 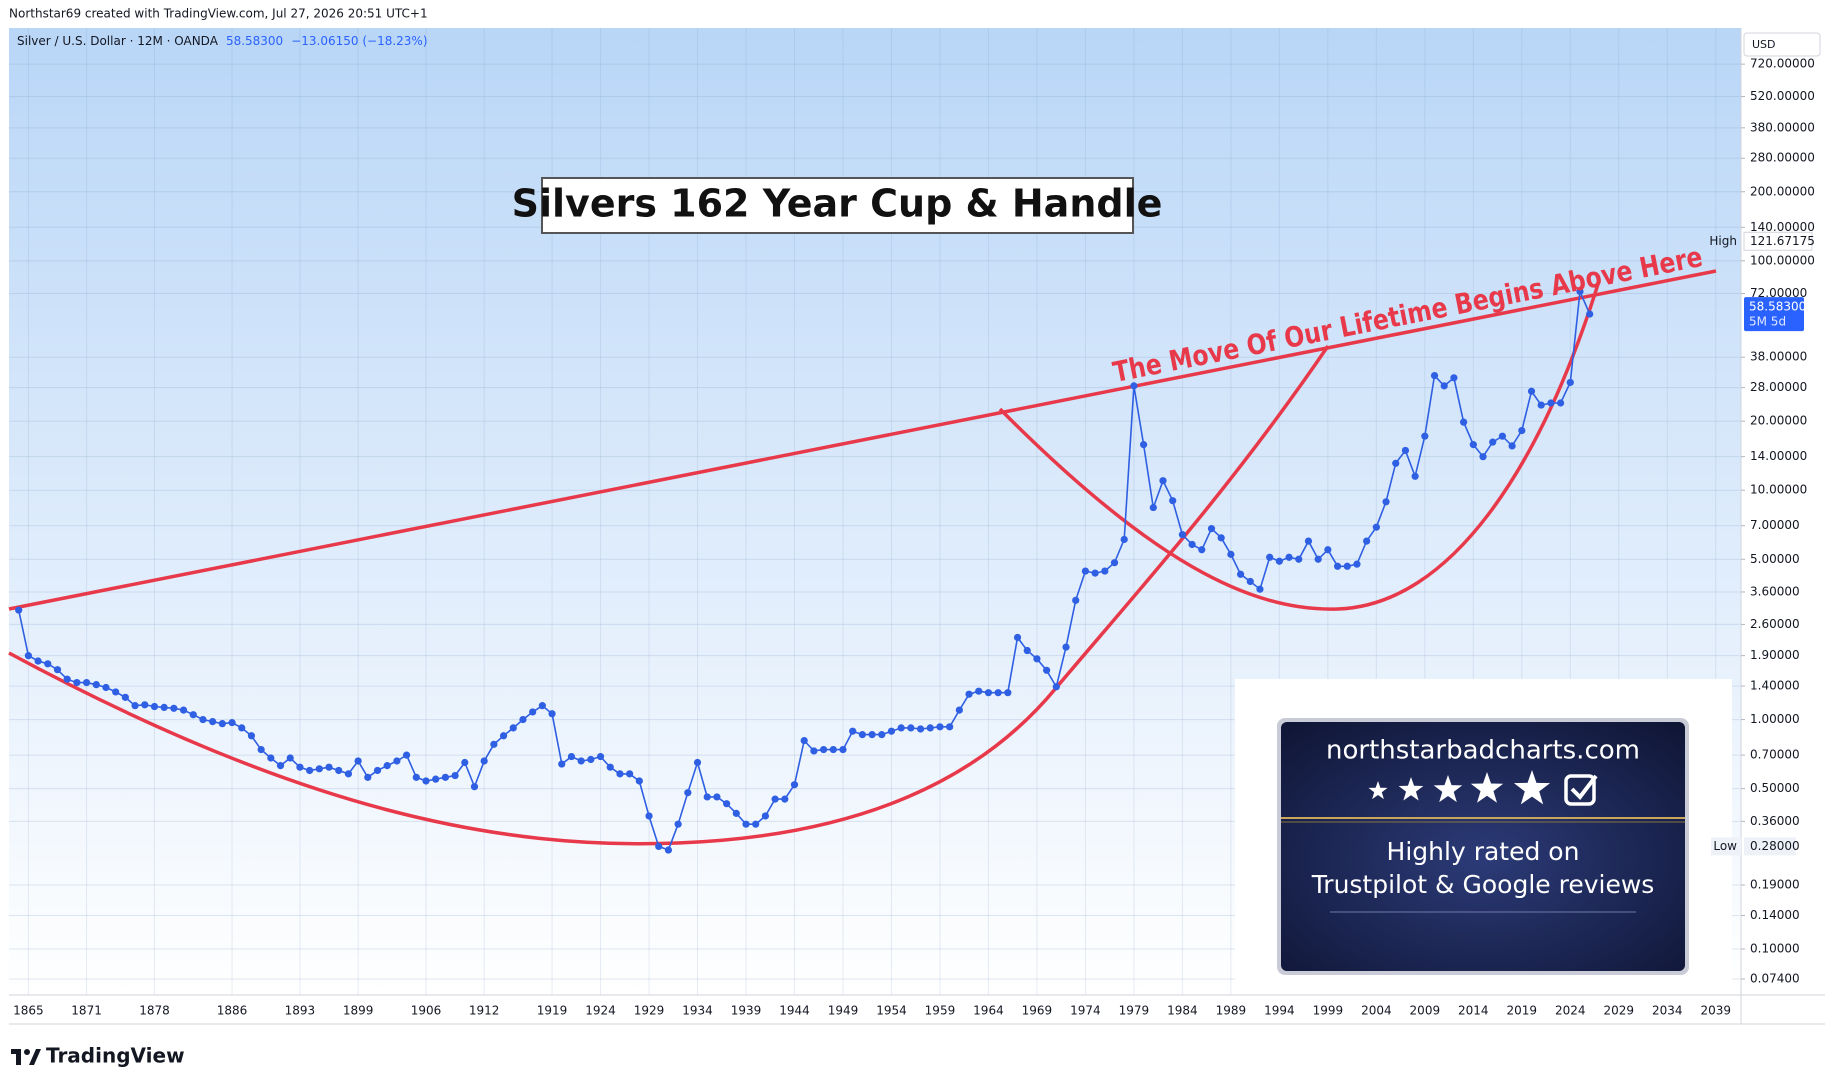 What do you see at coordinates (988, 1011) in the screenshot?
I see `x-tick-label: 1964` at bounding box center [988, 1011].